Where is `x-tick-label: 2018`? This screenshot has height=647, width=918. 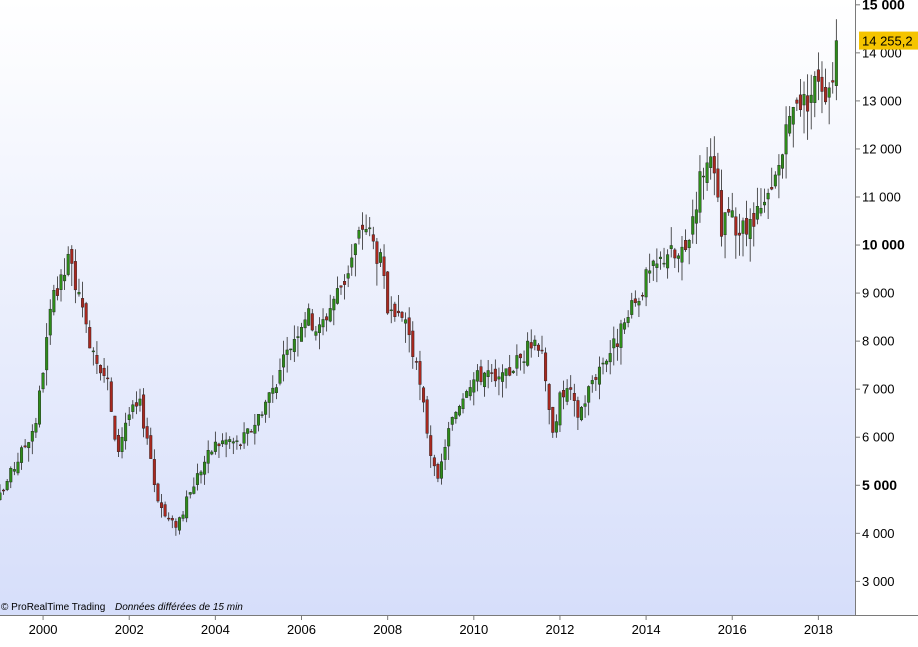 x-tick-label: 2018 is located at coordinates (818, 629).